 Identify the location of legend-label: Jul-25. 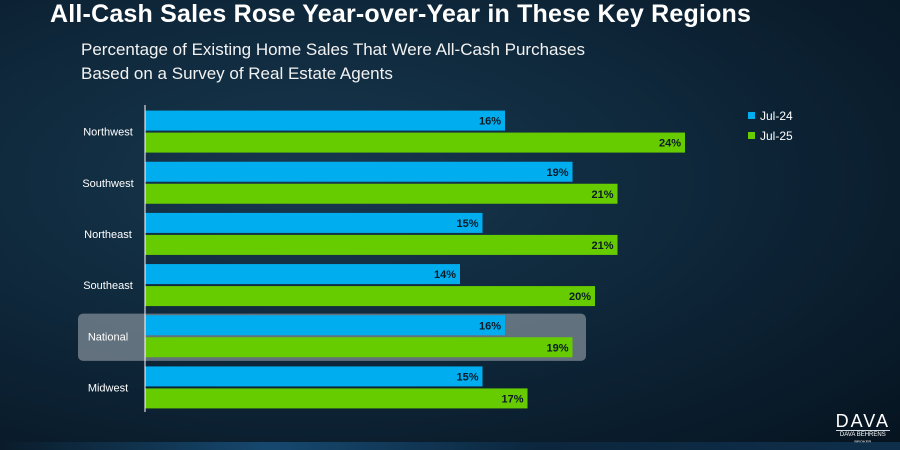
(776, 136).